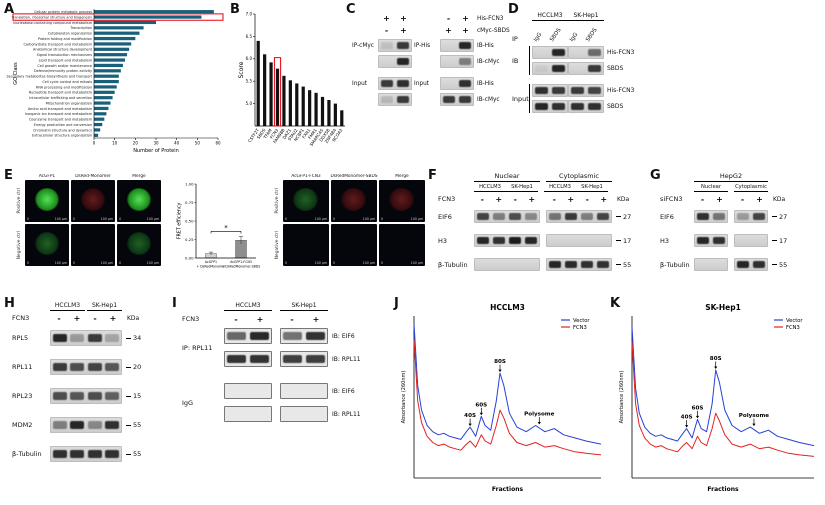 This screenshot has height=505, width=825. I want to click on svg-text:Coenzyme transport and metabol: Coenzyme transport and metabolism, so click(61, 120).